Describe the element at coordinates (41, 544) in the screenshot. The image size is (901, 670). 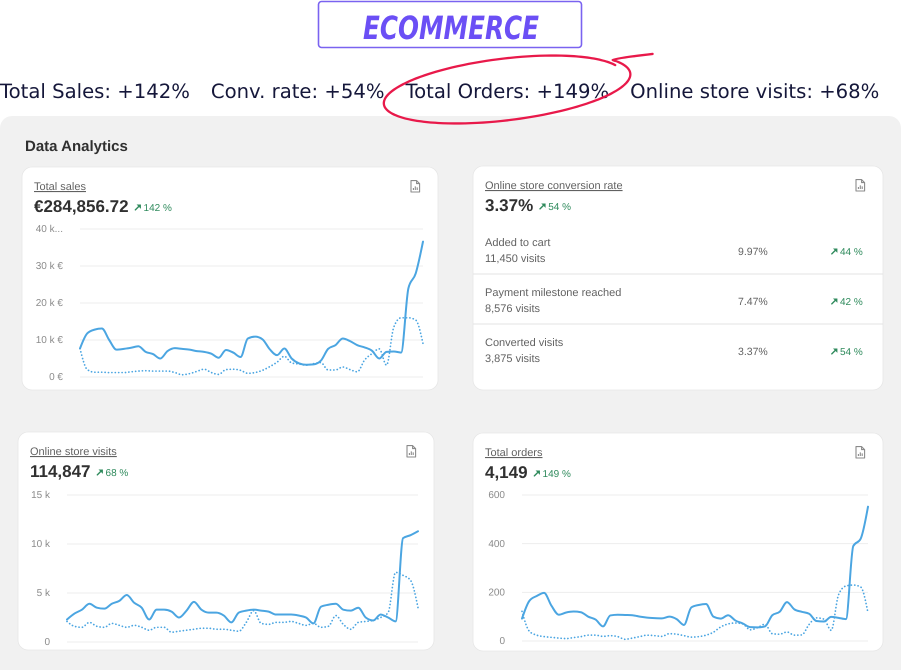
I see `y-tick-label: 10 k` at that location.